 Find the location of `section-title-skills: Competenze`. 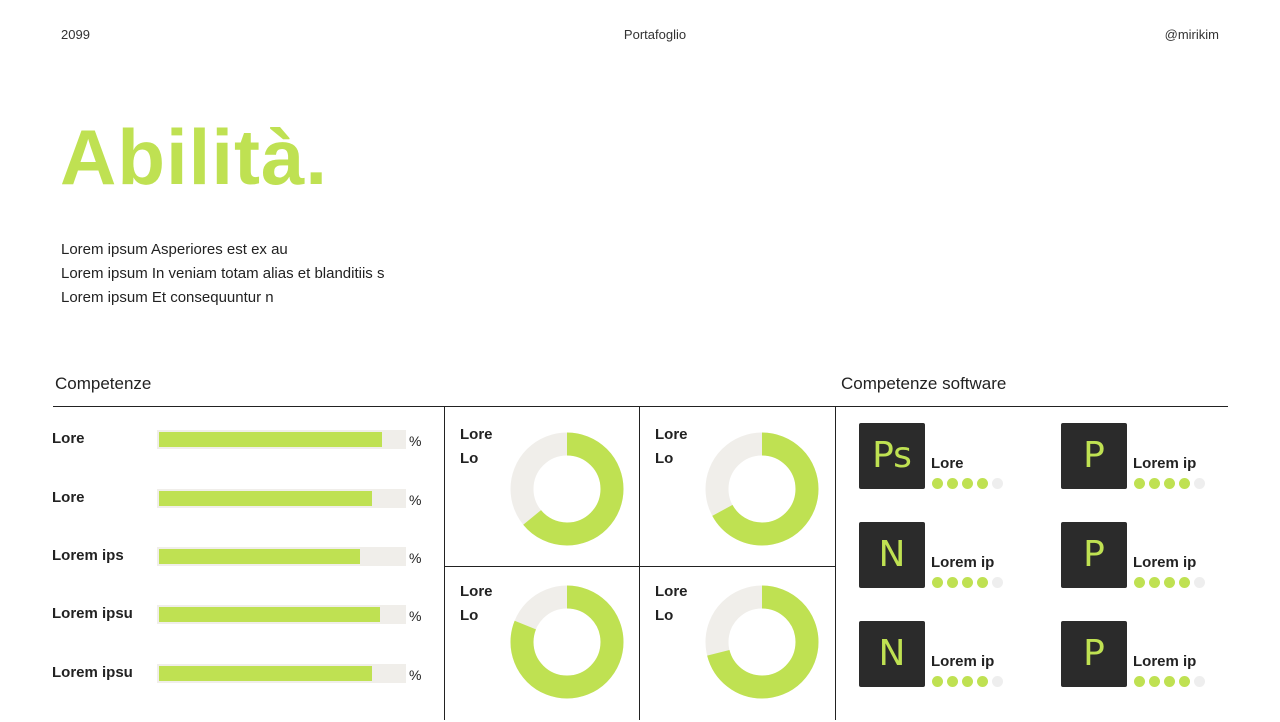

section-title-skills: Competenze is located at coordinates (103, 383).